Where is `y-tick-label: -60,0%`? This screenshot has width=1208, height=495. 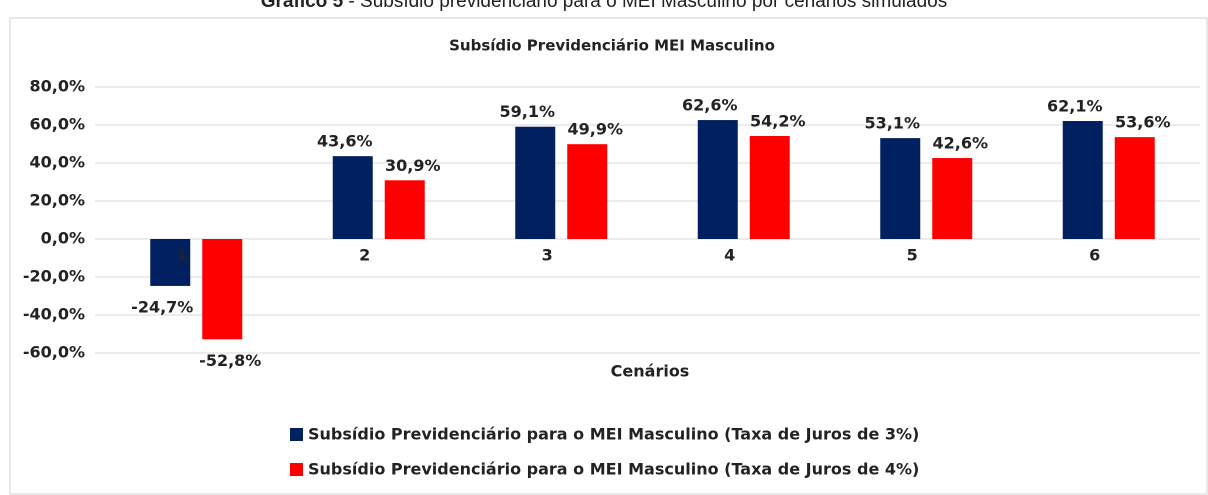 y-tick-label: -60,0% is located at coordinates (54, 352).